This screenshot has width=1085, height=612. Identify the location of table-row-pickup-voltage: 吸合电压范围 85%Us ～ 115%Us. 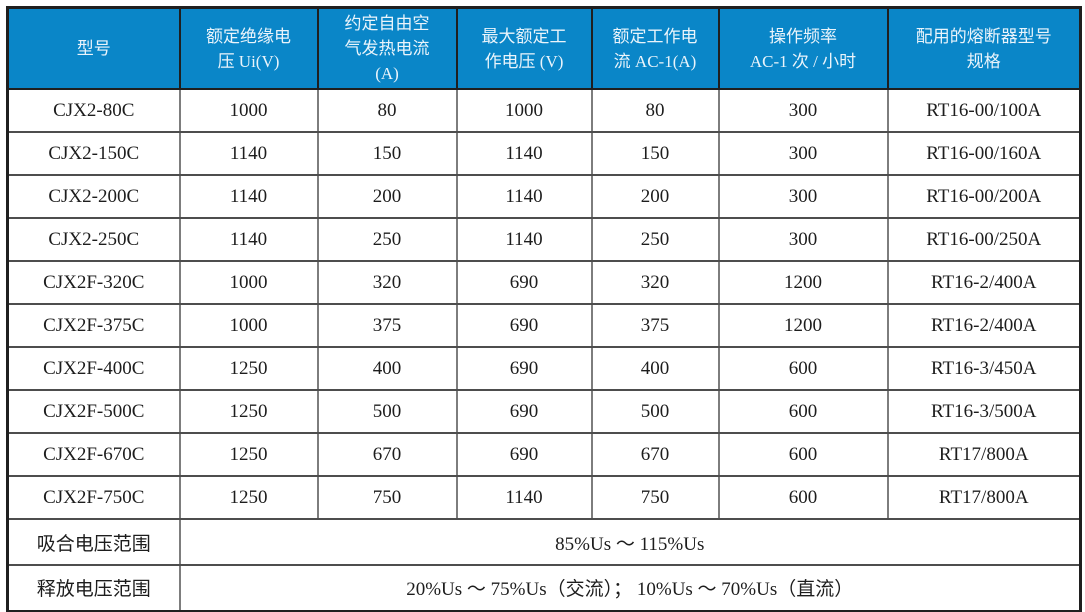
(544, 542).